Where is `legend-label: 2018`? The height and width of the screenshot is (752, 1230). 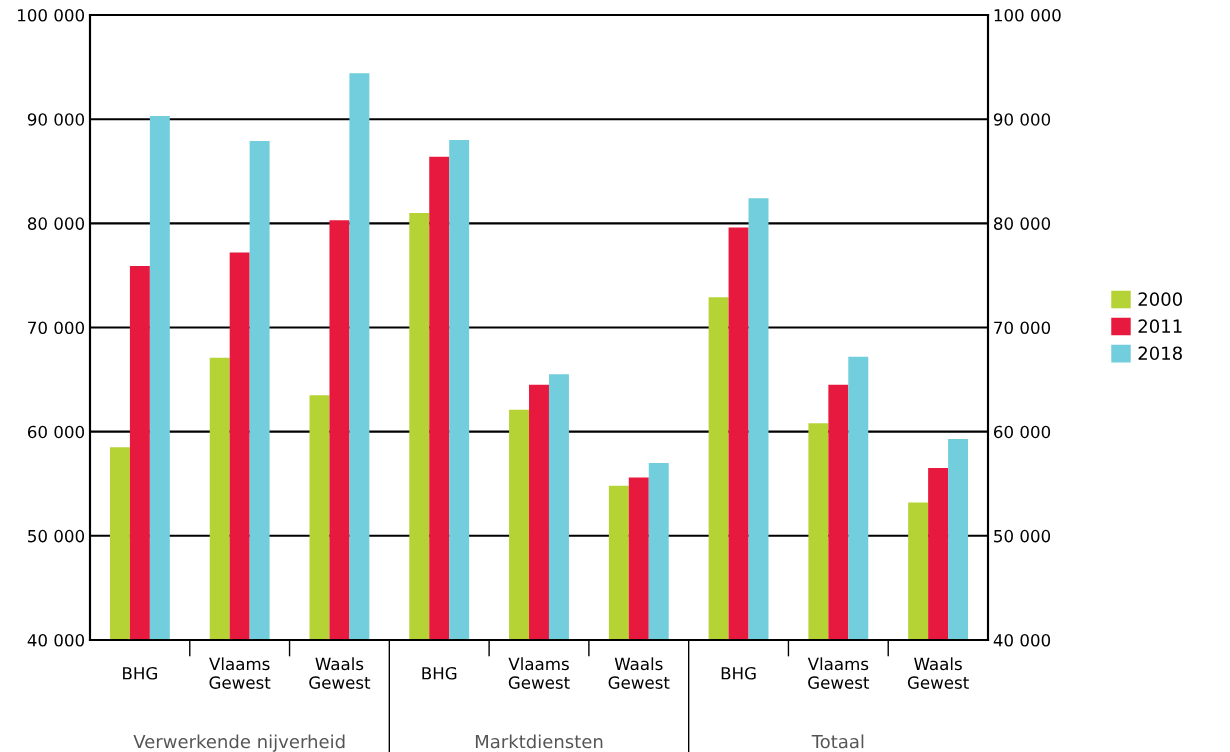
legend-label: 2018 is located at coordinates (1160, 353).